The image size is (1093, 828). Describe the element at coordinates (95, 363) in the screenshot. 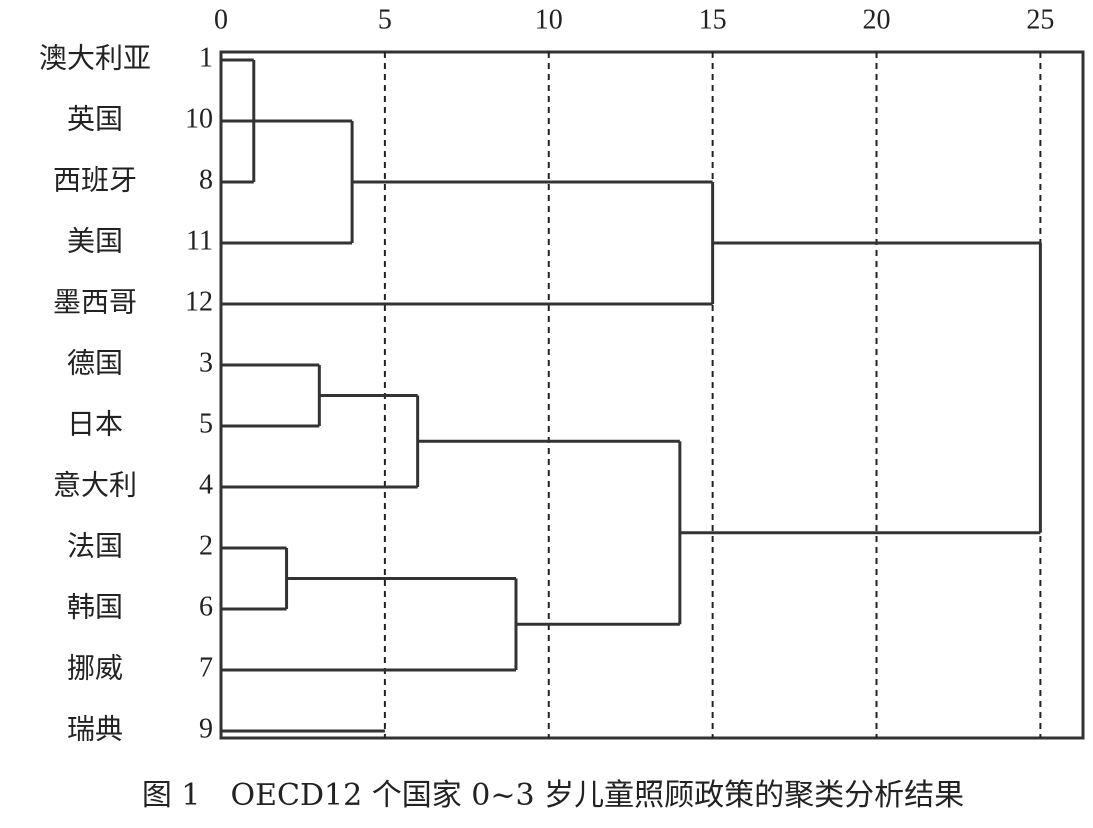

I see `leaf-name: 德国` at that location.